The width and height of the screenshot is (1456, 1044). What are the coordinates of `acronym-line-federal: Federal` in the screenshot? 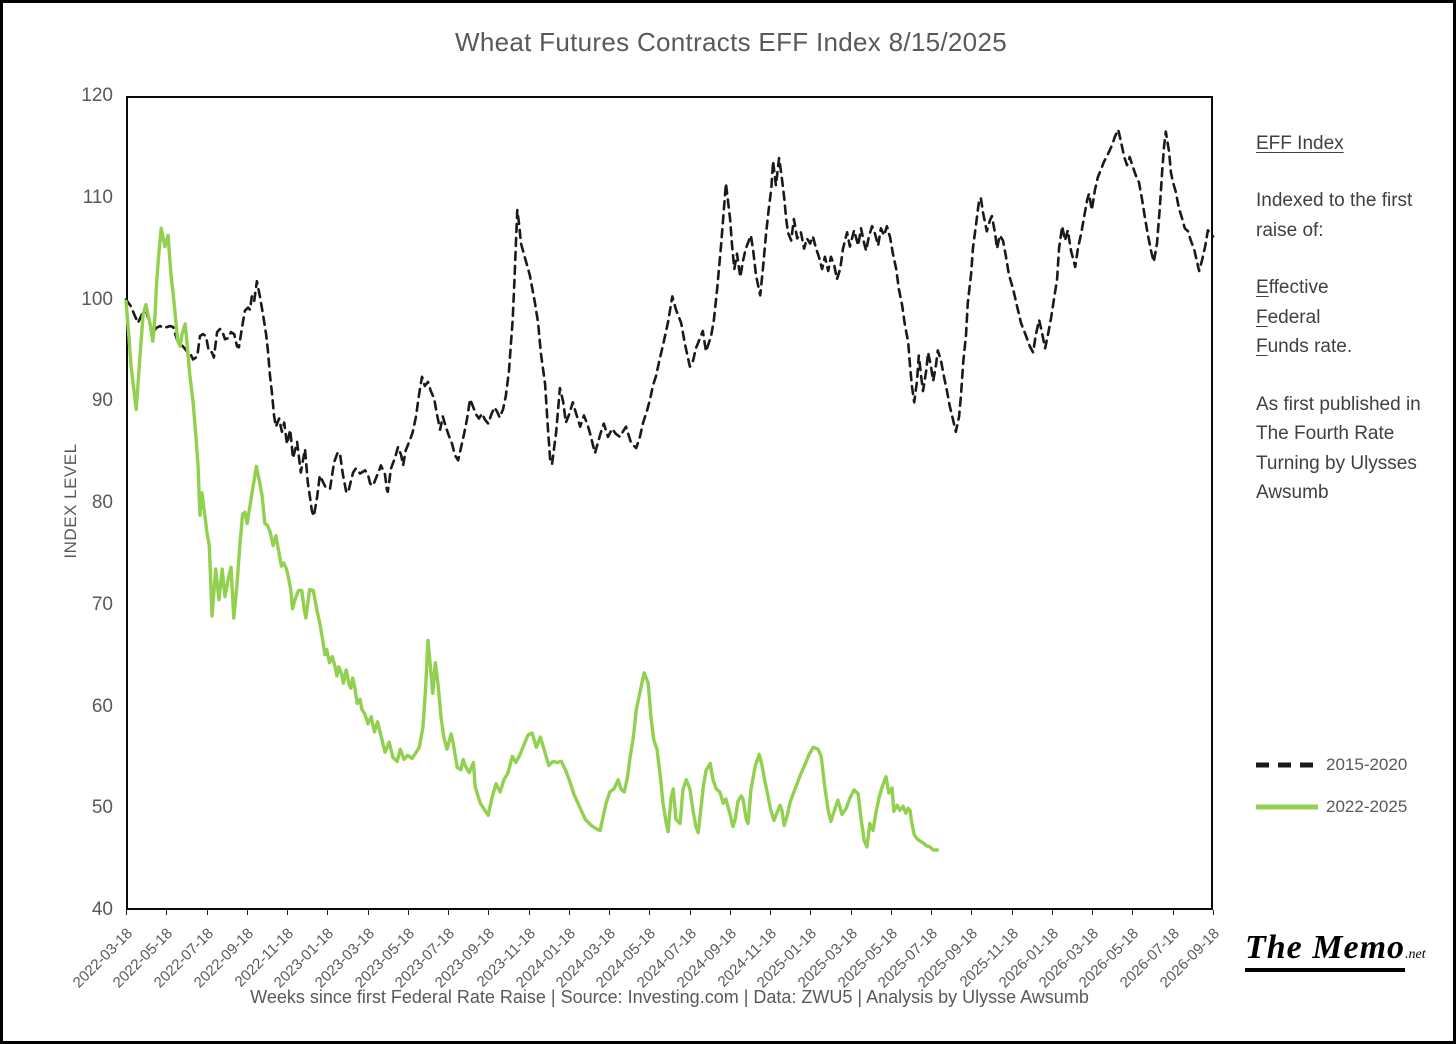 It's located at (1288, 317).